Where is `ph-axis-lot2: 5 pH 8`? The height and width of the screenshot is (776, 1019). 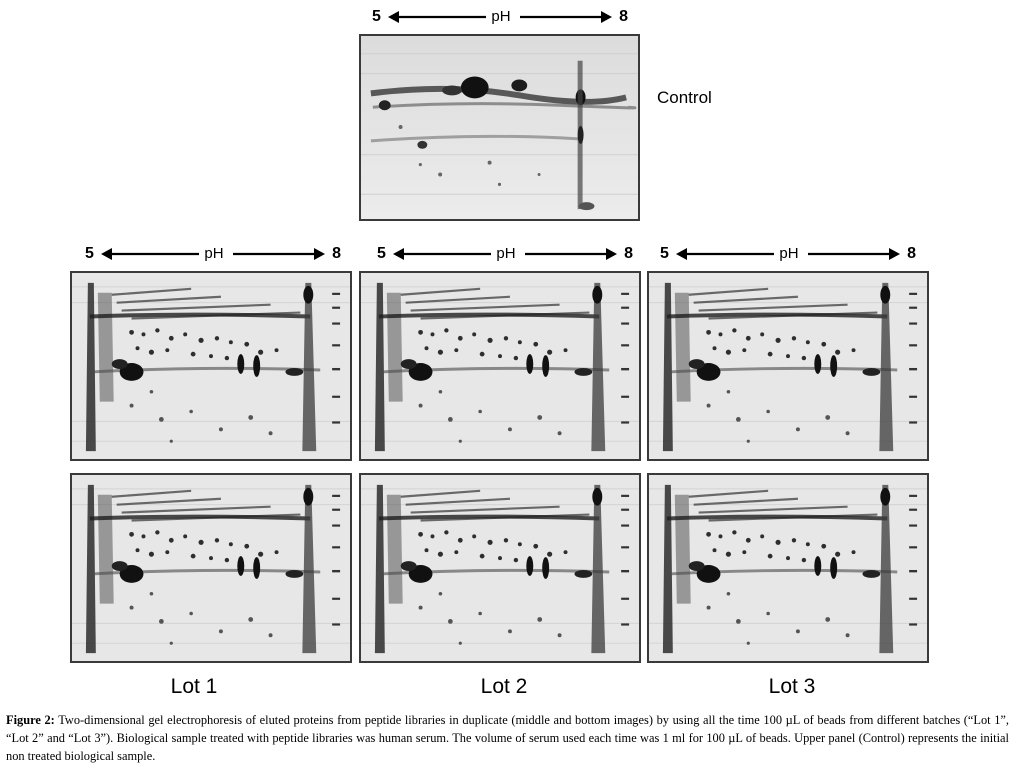 ph-axis-lot2: 5 pH 8 is located at coordinates (505, 254).